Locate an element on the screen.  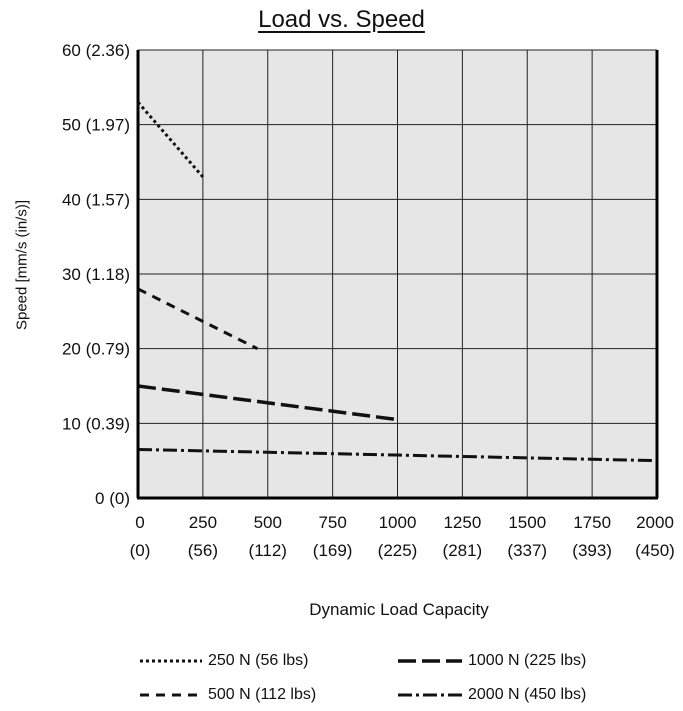
y-tick-label: 0 (0) is located at coordinates (112, 498).